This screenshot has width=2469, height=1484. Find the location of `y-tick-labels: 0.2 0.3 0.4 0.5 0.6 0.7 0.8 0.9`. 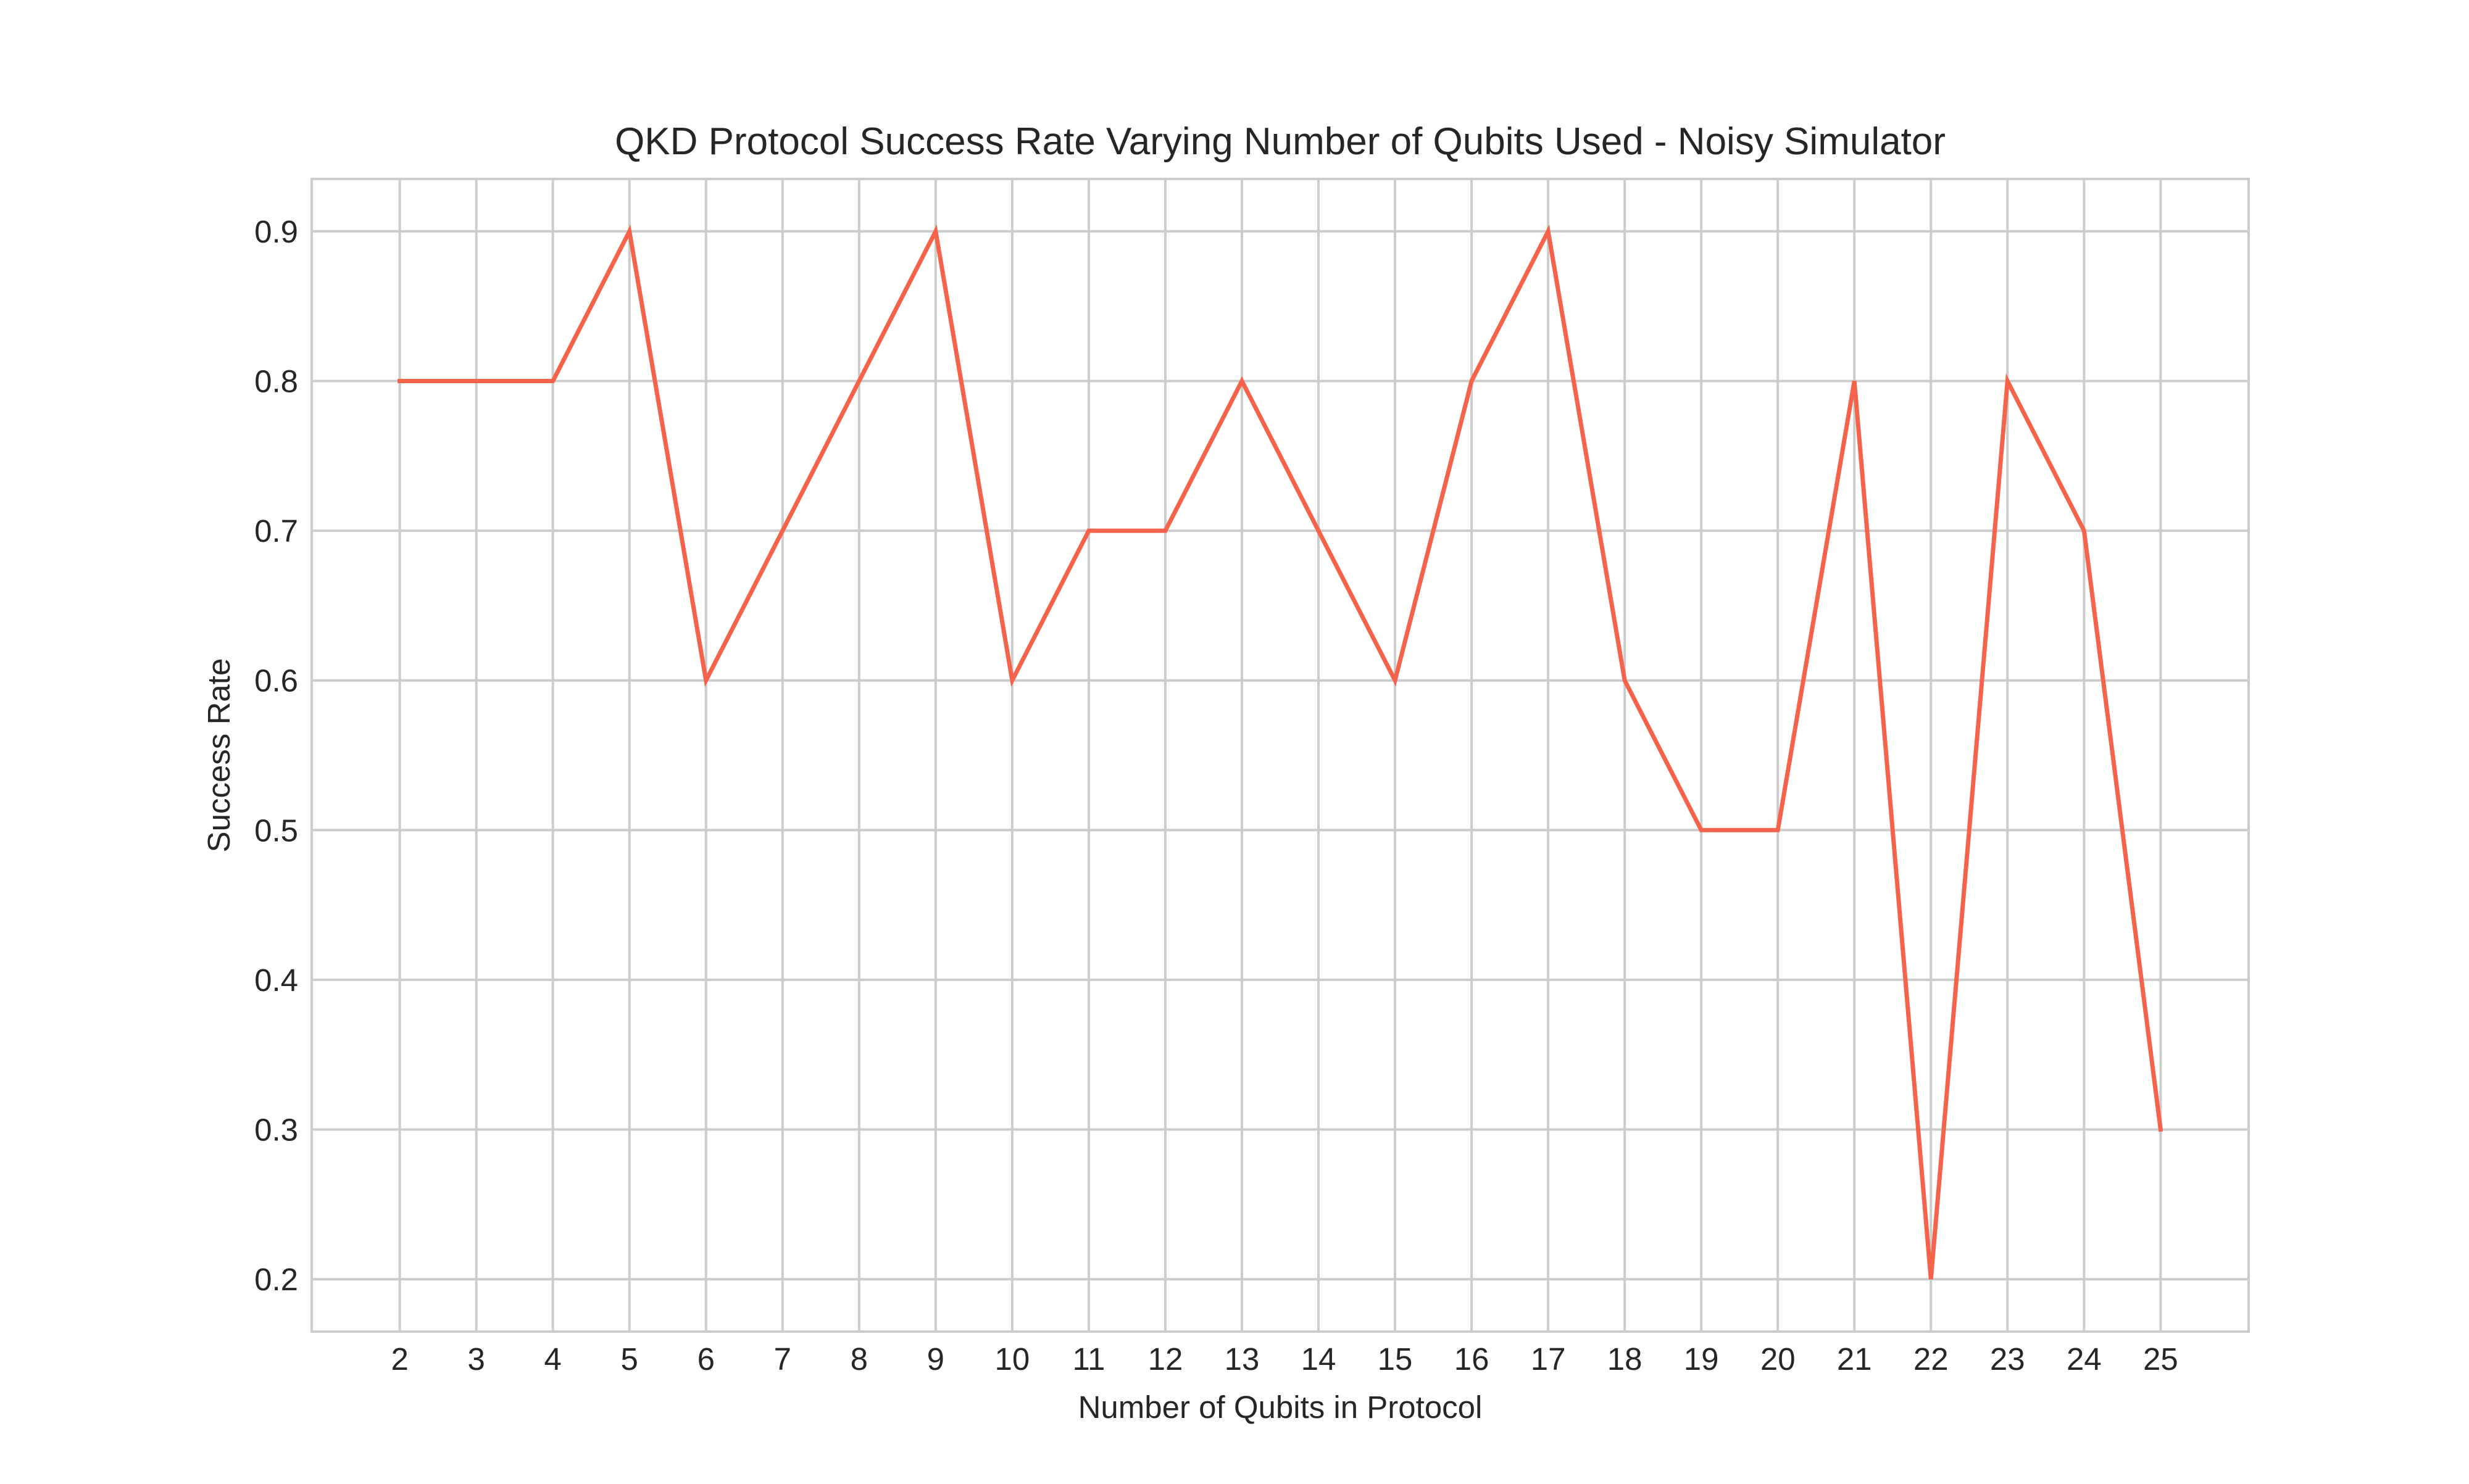

y-tick-labels: 0.2 0.3 0.4 0.5 0.6 0.7 0.8 0.9 is located at coordinates (276, 756).